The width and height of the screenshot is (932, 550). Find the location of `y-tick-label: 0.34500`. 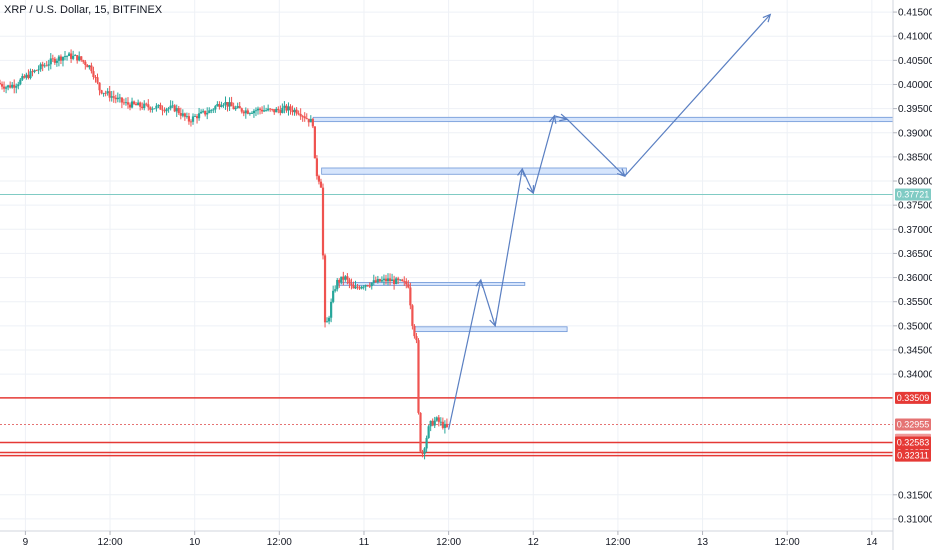

y-tick-label: 0.34500 is located at coordinates (915, 350).